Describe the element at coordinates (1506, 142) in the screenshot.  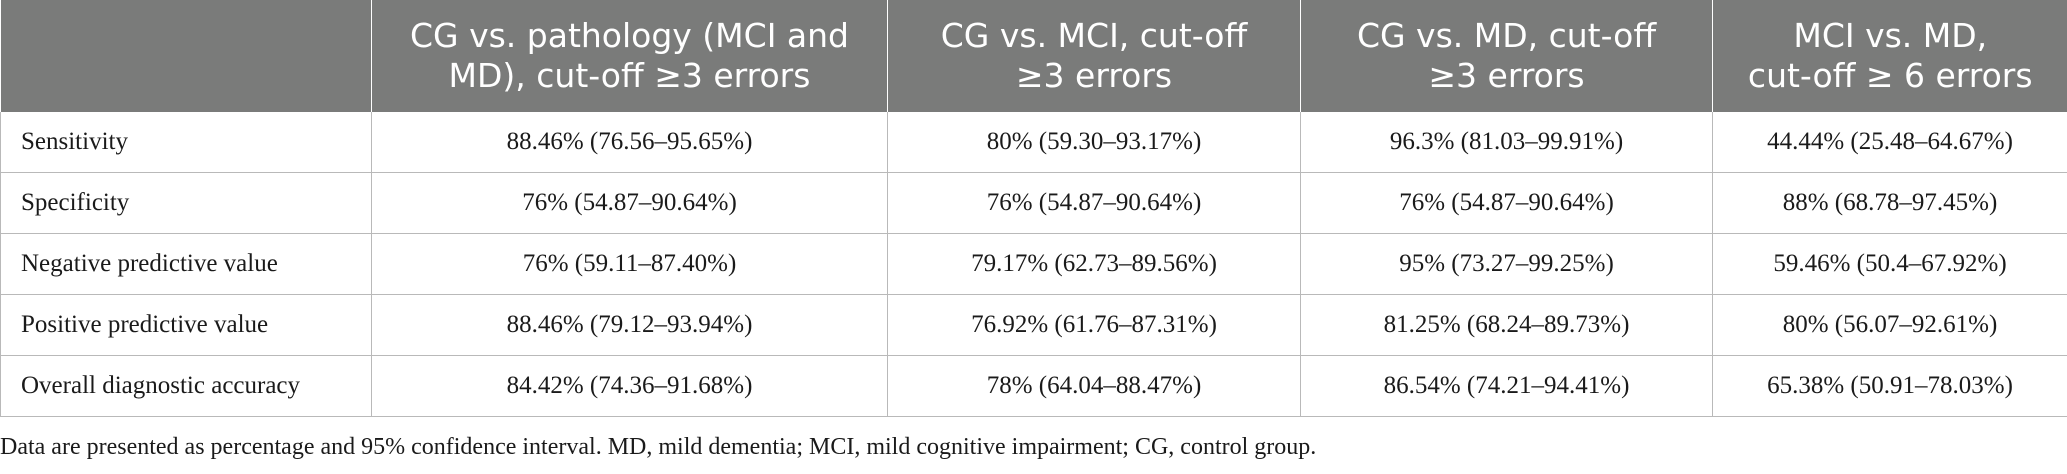
I see `table-cell: 96.3% (81.03–99.91%)` at that location.